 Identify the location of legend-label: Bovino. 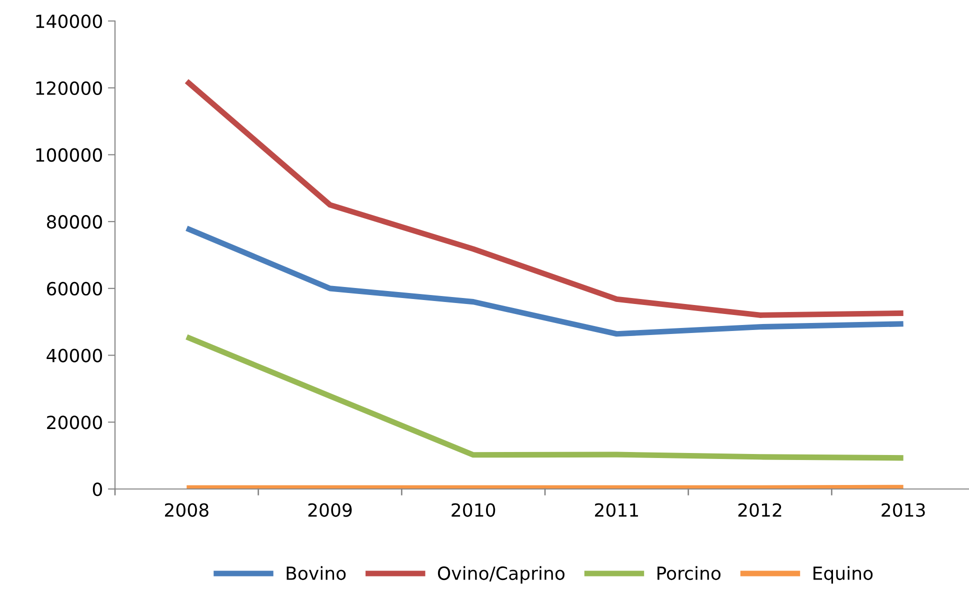
(316, 573).